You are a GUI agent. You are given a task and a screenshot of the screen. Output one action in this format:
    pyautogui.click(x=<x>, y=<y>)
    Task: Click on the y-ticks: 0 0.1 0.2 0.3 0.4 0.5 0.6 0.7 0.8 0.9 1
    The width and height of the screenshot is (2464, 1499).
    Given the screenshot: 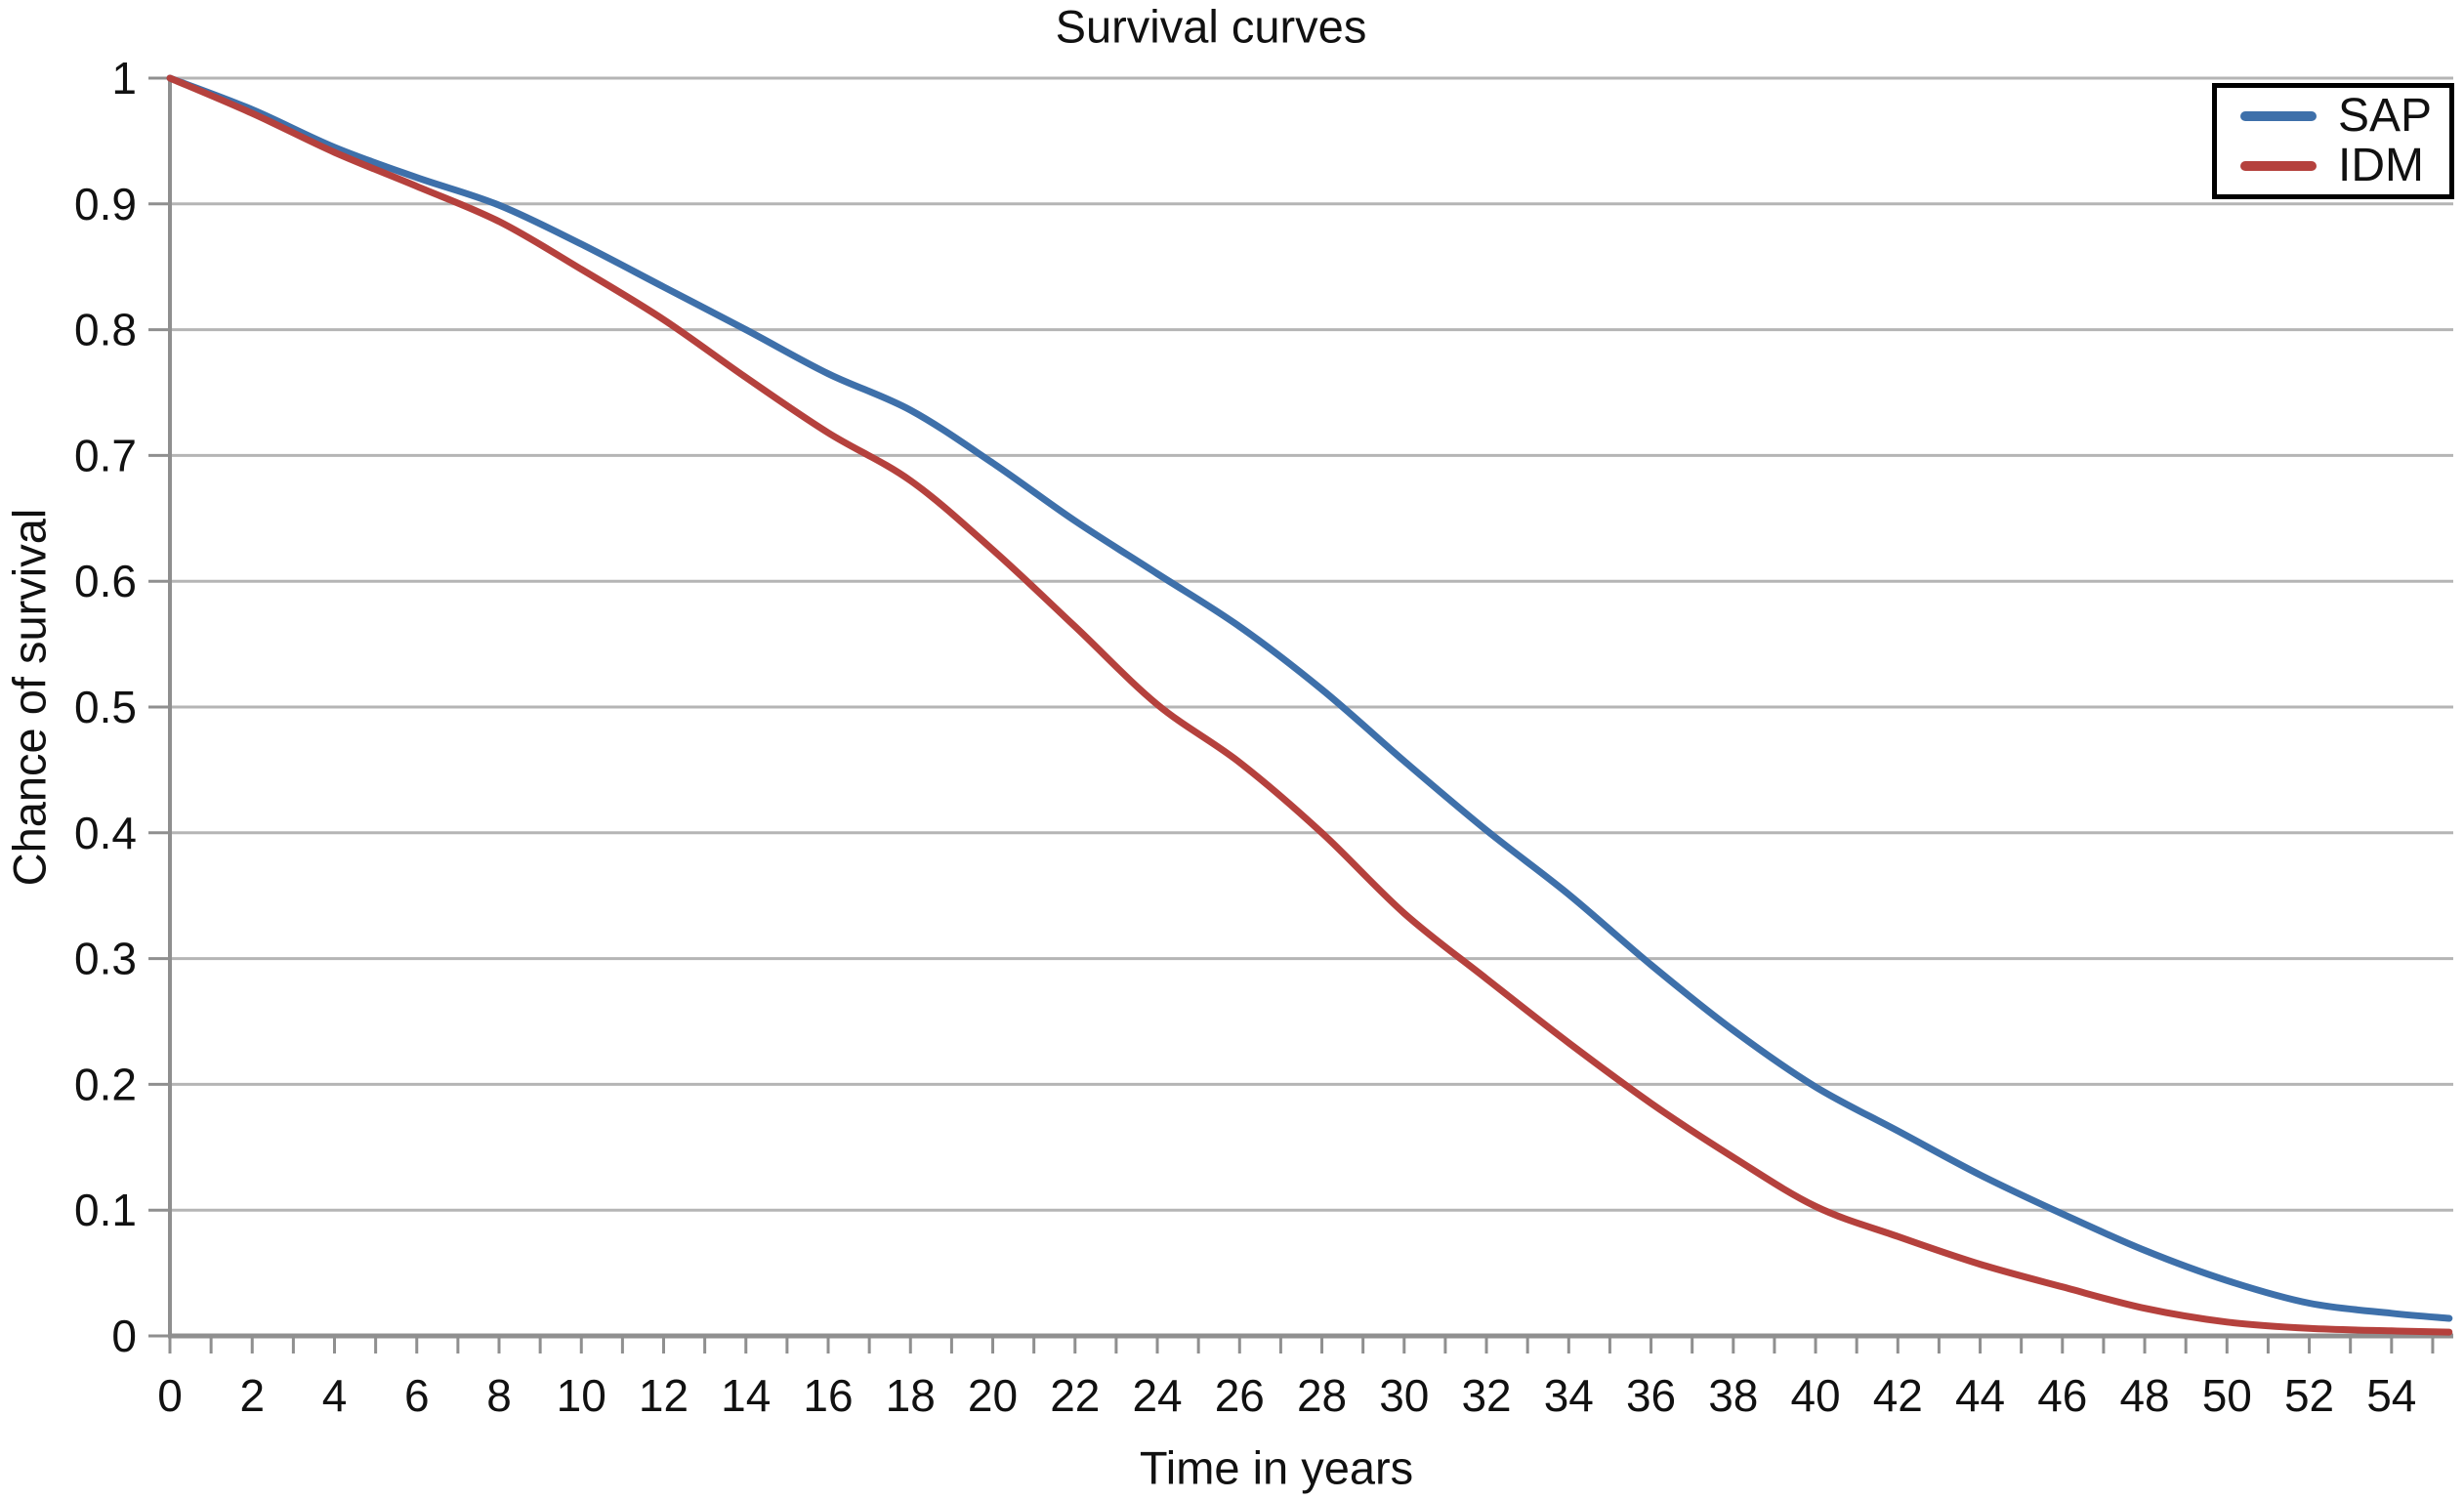 What is the action you would take?
    pyautogui.click(x=122, y=707)
    